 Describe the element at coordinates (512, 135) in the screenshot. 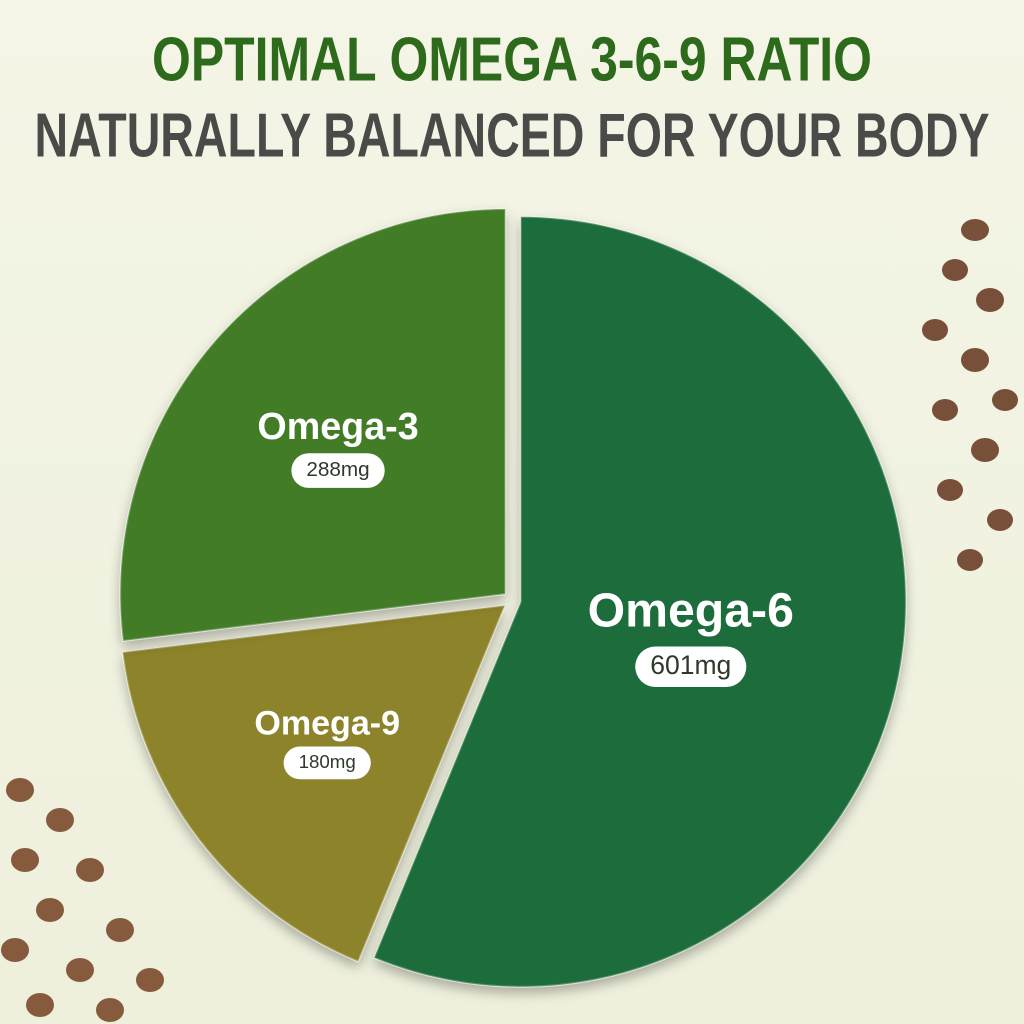

I see `chart-subtitle: NATURALLY BALANCED FOR YOUR BODY` at that location.